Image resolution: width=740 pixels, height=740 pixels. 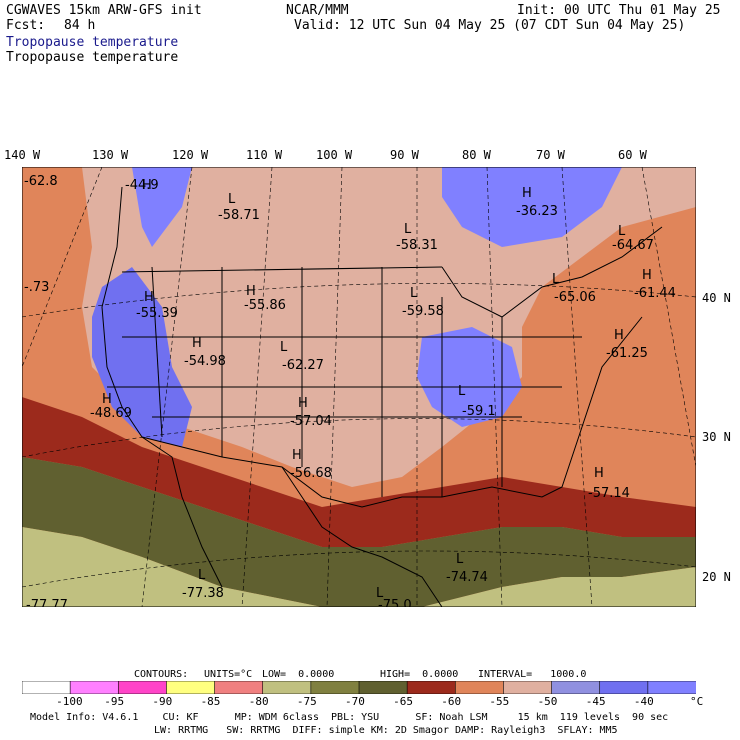 I want to click on colorbar-unit: °C, so click(x=697, y=701).